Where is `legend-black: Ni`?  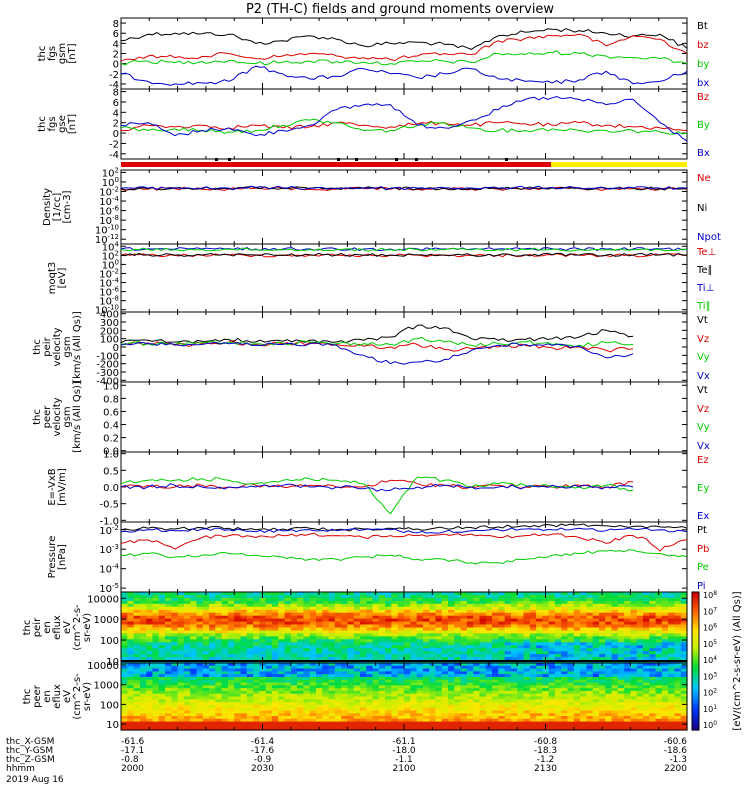 legend-black: Ni is located at coordinates (702, 208).